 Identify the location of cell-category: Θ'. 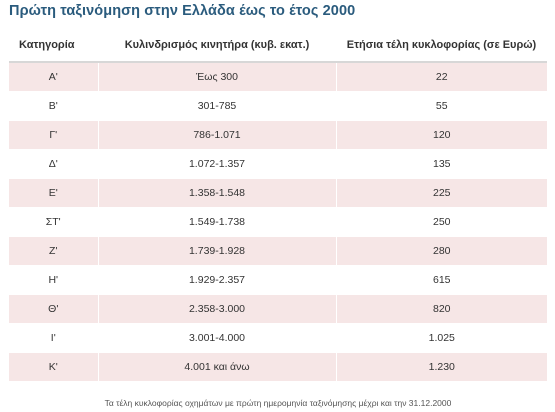
(54, 309).